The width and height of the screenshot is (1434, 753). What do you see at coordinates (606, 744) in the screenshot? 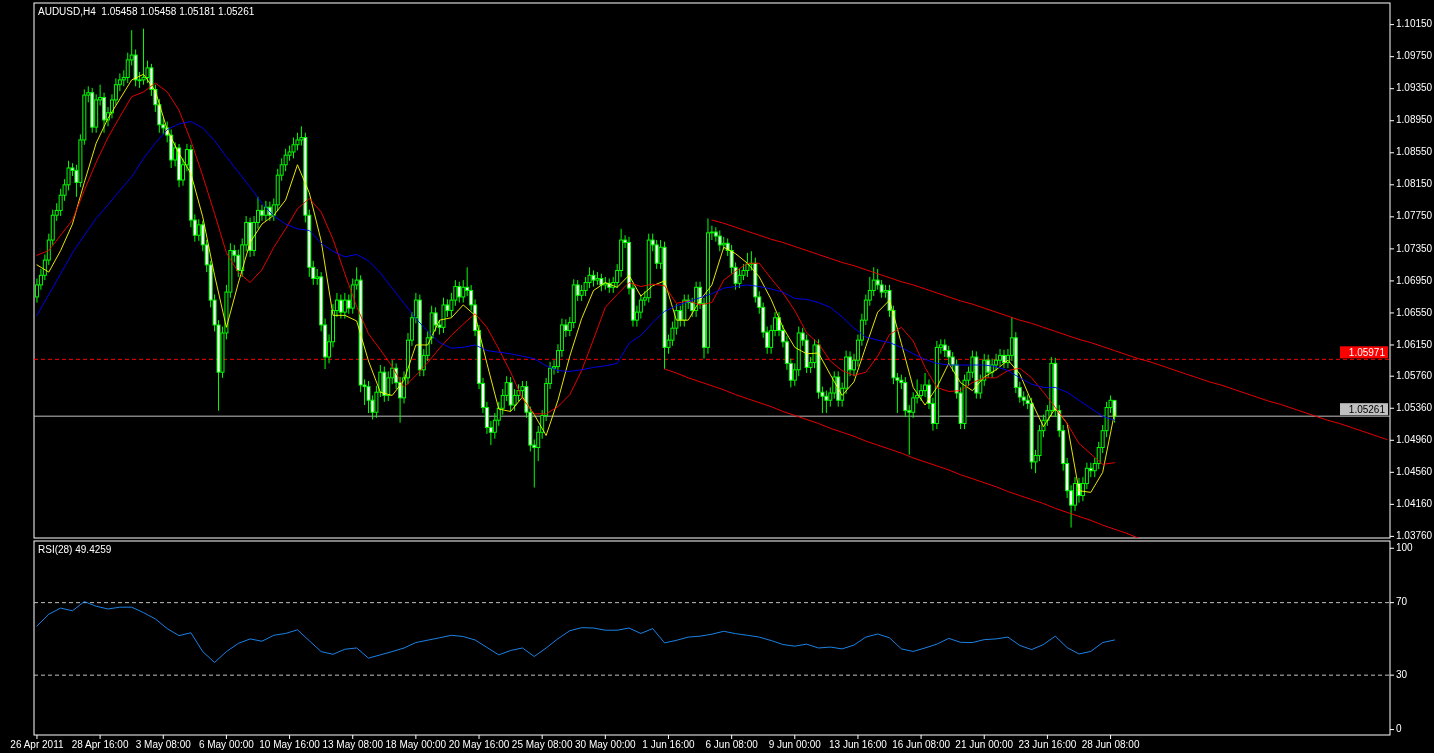
I see `x-tick-label: 30 May 00:00` at bounding box center [606, 744].